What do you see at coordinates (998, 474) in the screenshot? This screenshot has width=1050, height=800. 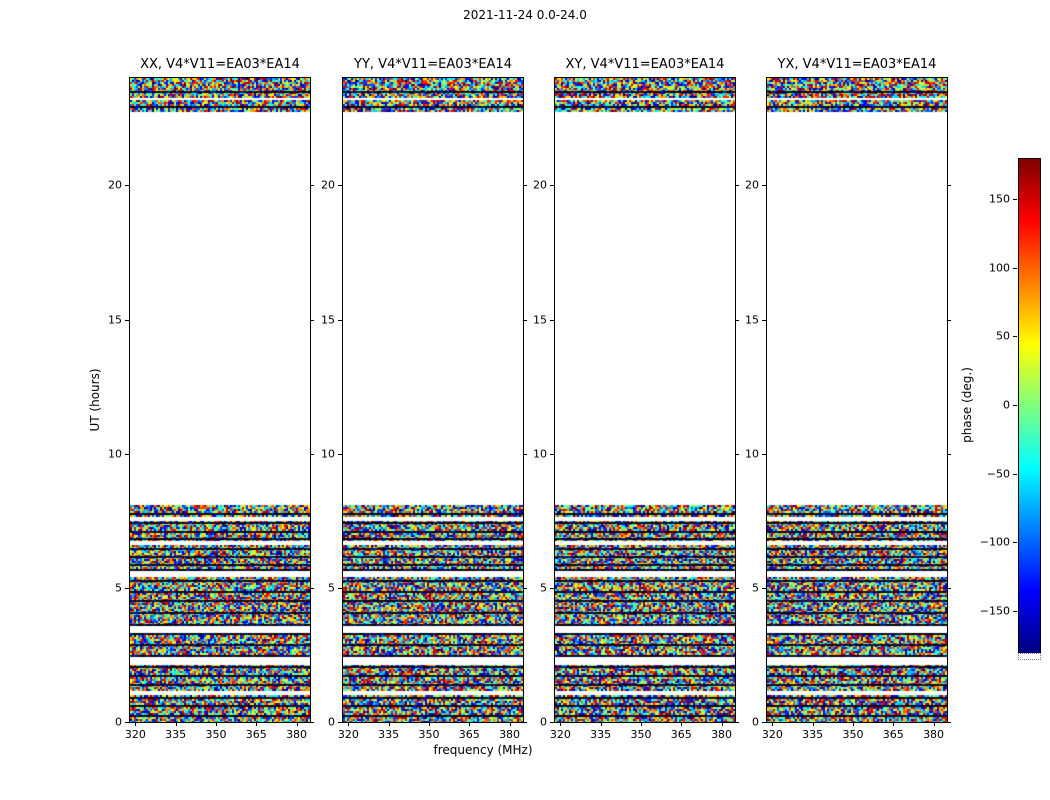 I see `colorbar-tick-label: −50` at bounding box center [998, 474].